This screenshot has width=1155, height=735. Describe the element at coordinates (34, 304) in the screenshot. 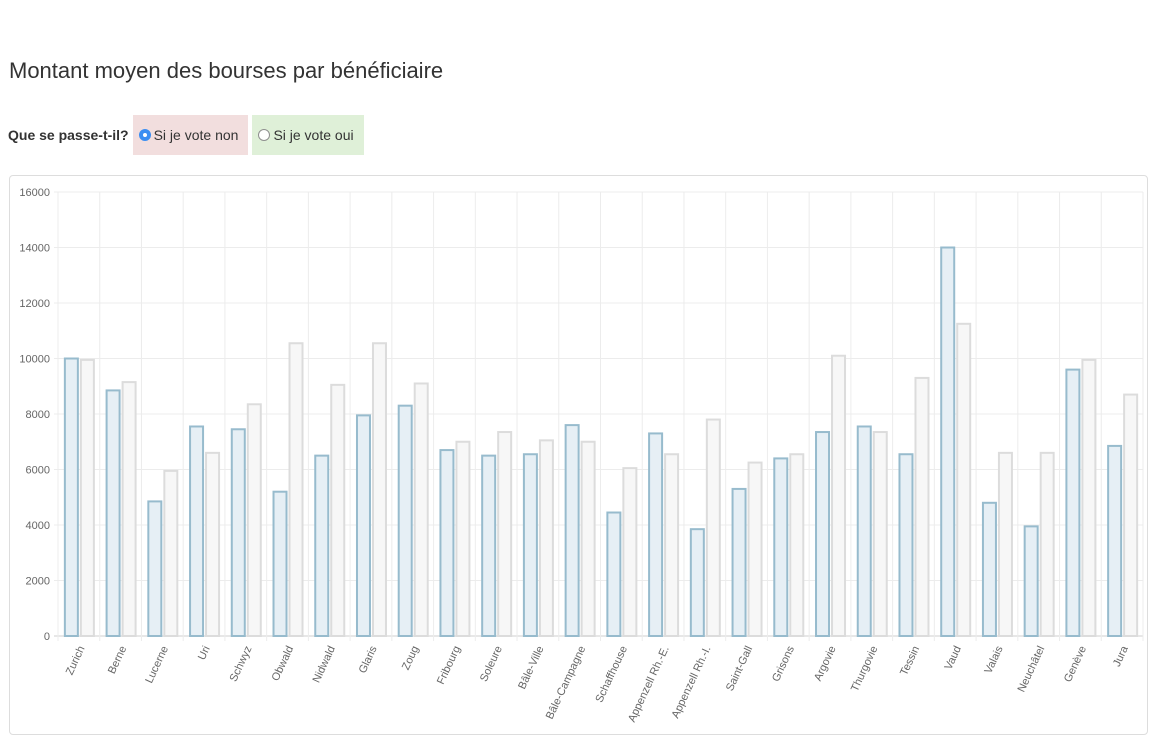

I see `y-tick-label: 12000` at that location.